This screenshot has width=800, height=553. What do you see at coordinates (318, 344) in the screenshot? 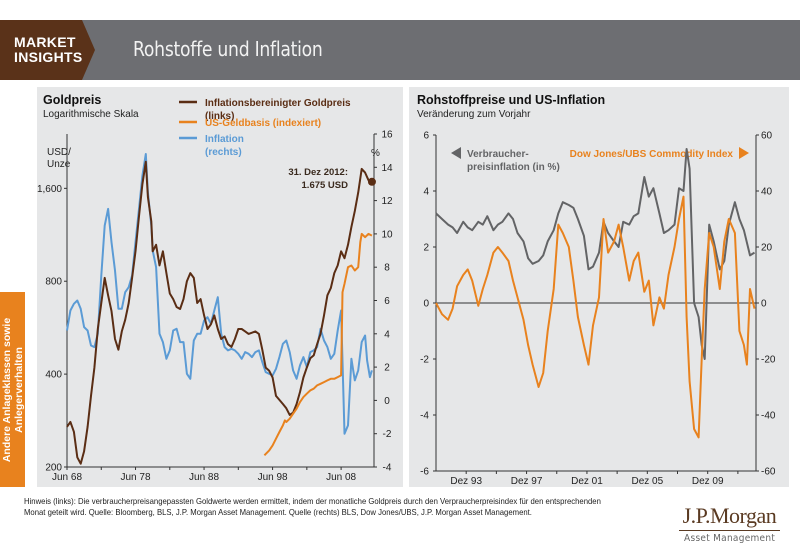
I see `series-line-geldbasis` at bounding box center [318, 344].